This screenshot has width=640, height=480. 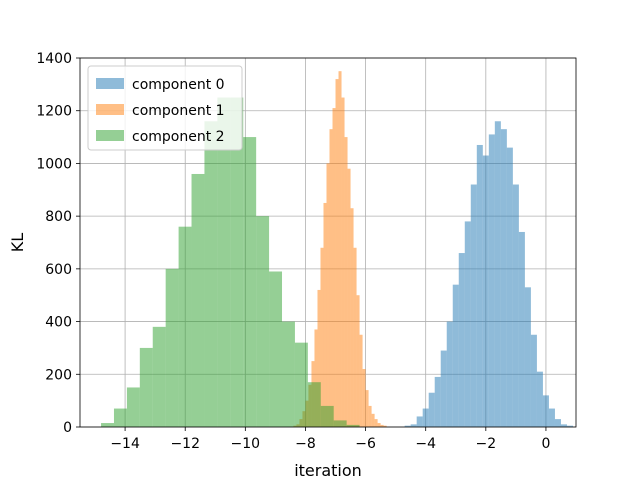 I want to click on y-tick-label: 400, so click(x=58, y=323).